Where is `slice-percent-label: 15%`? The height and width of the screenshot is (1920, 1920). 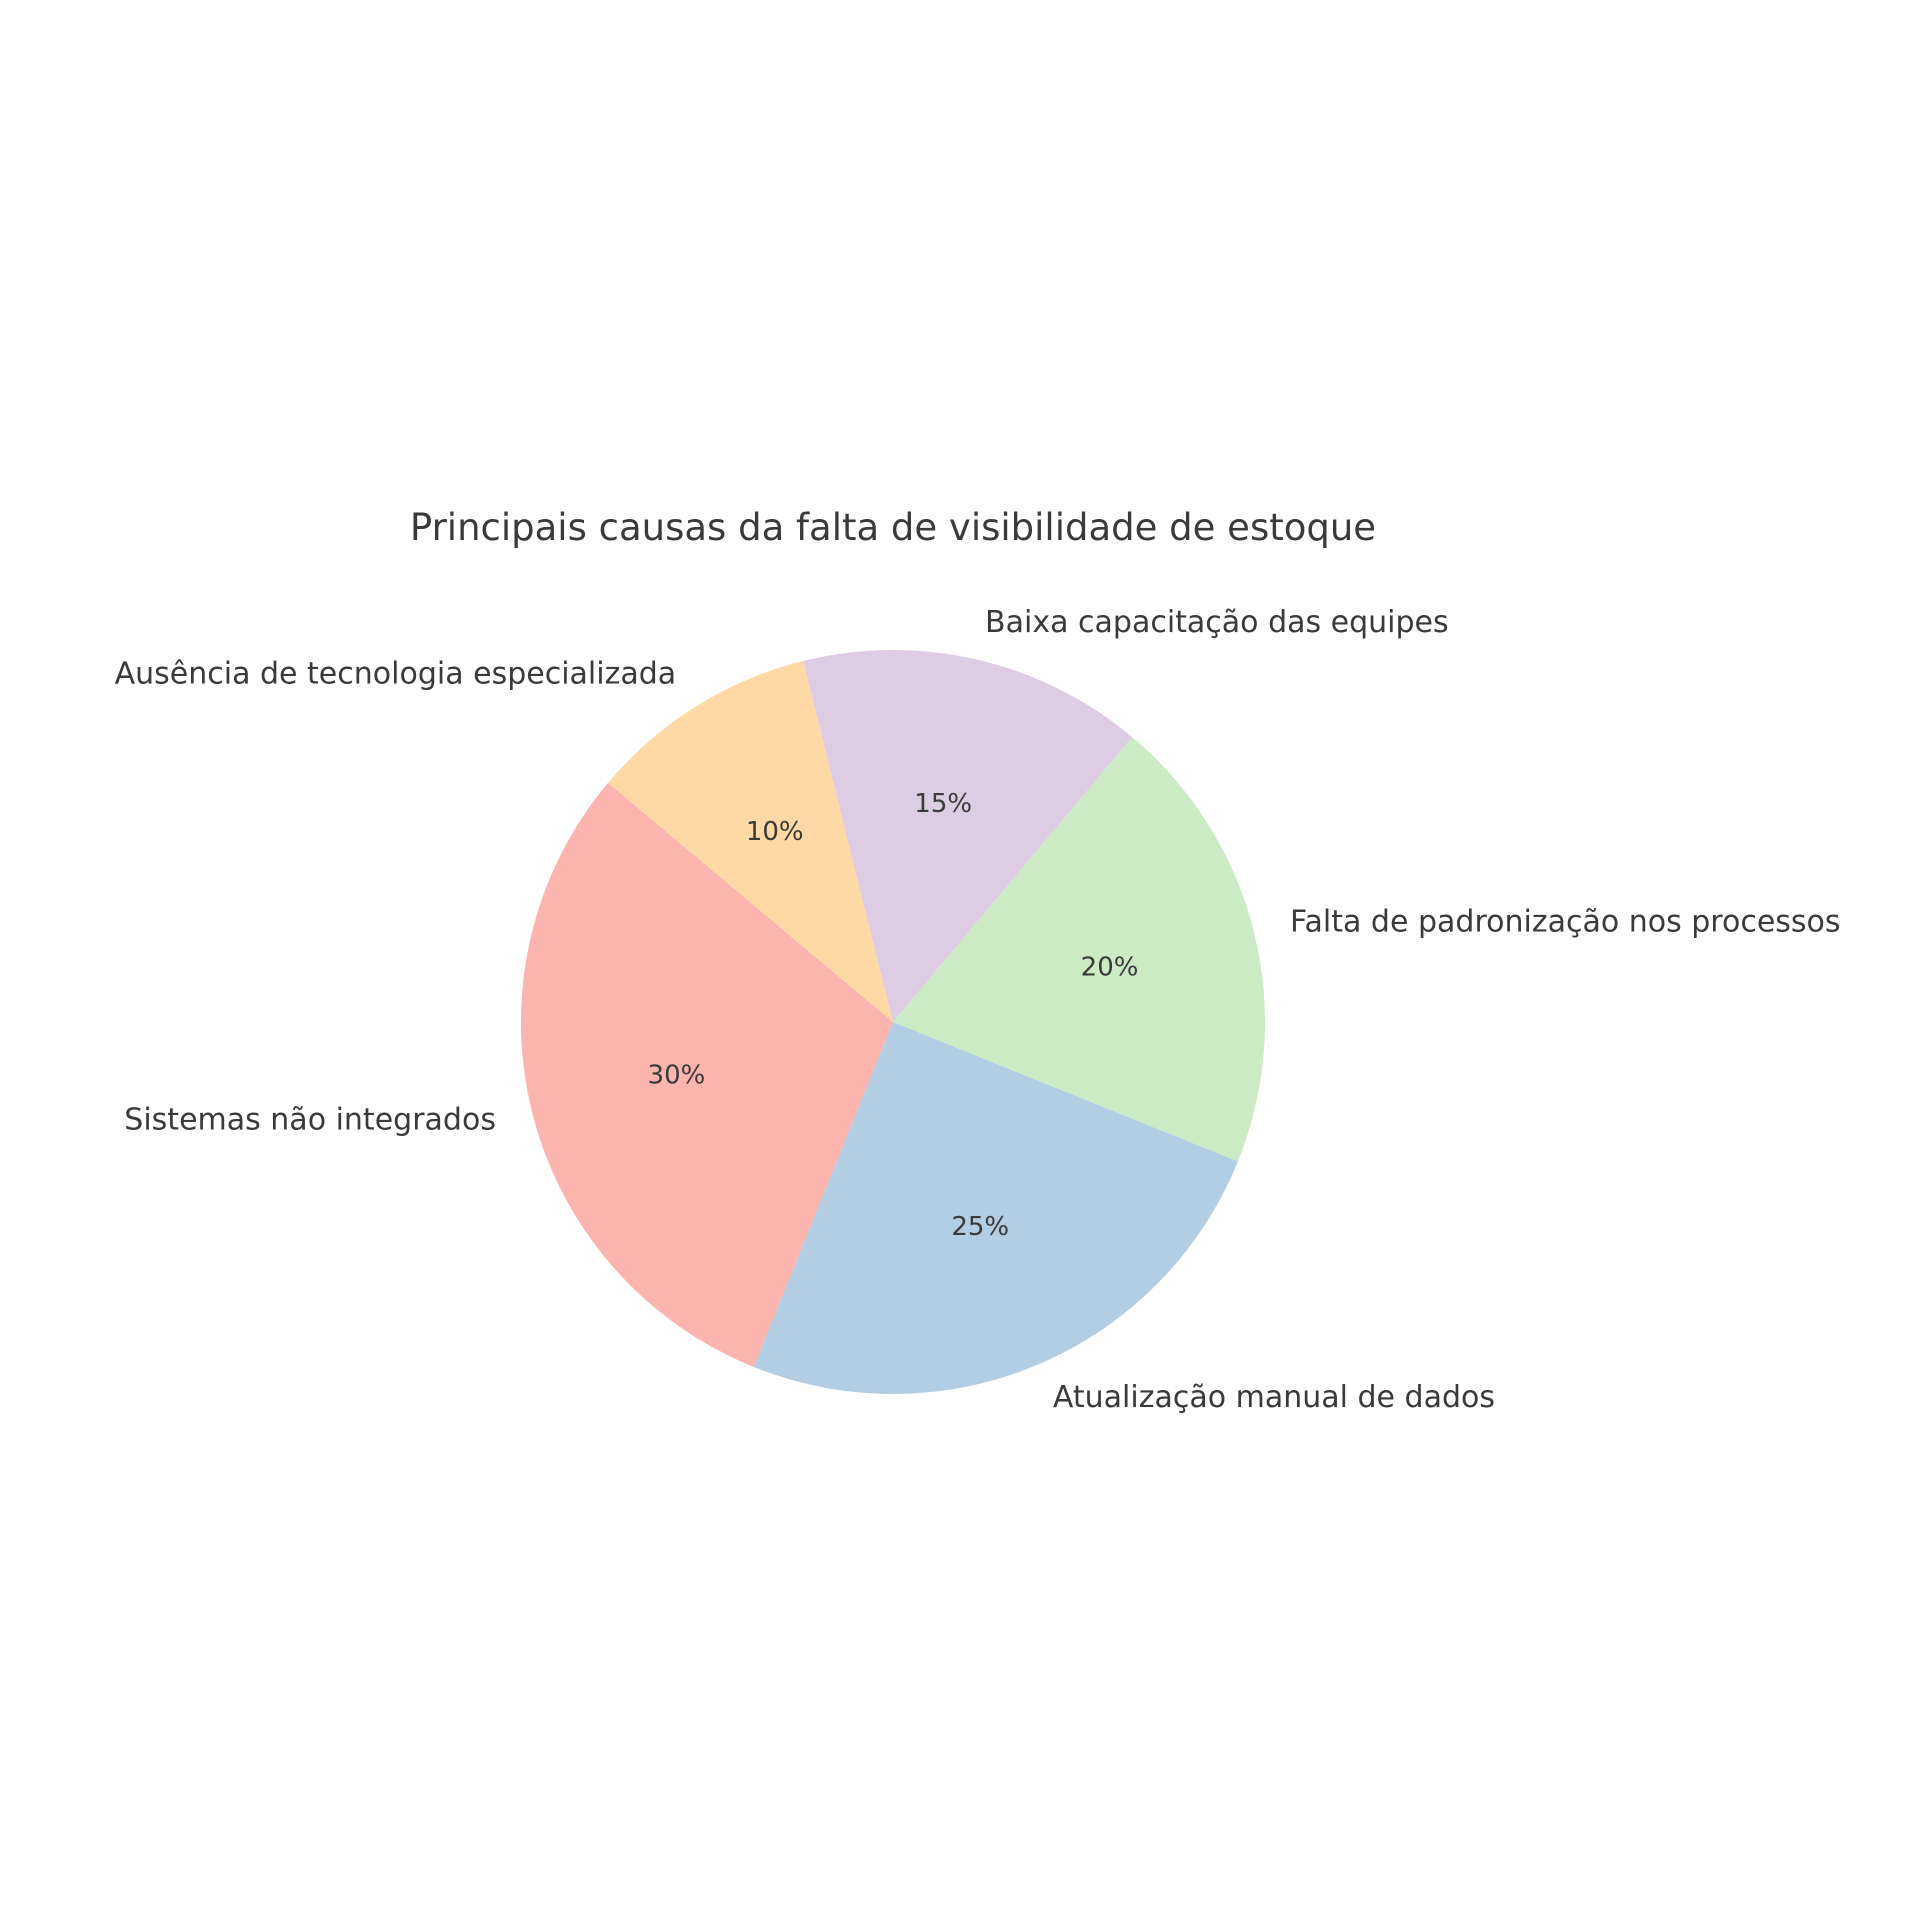
slice-percent-label: 15% is located at coordinates (943, 804).